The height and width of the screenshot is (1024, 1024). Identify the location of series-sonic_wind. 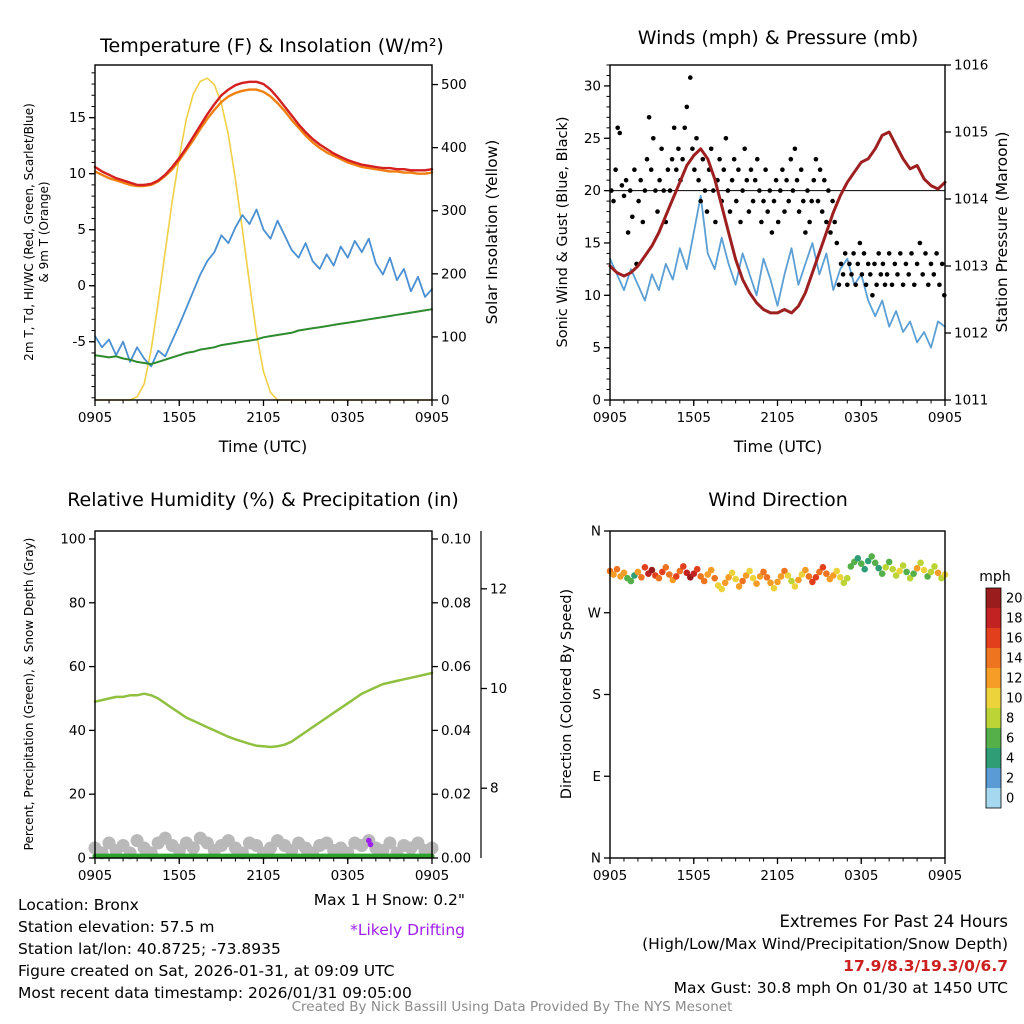
(777, 272).